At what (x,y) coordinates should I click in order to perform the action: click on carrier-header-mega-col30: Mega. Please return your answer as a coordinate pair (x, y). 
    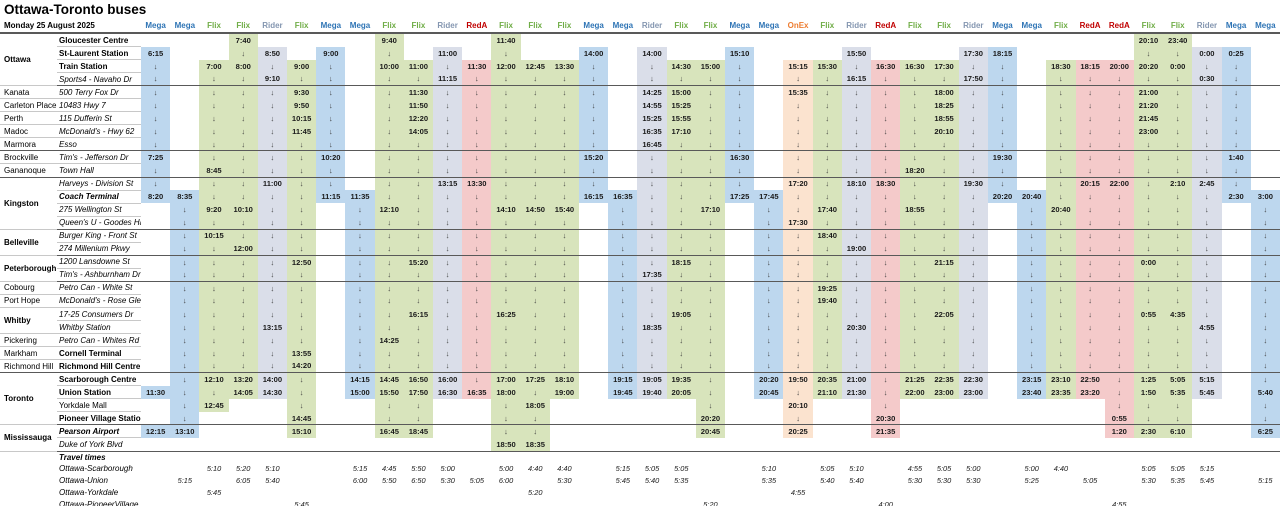
    Looking at the image, I should click on (1002, 26).